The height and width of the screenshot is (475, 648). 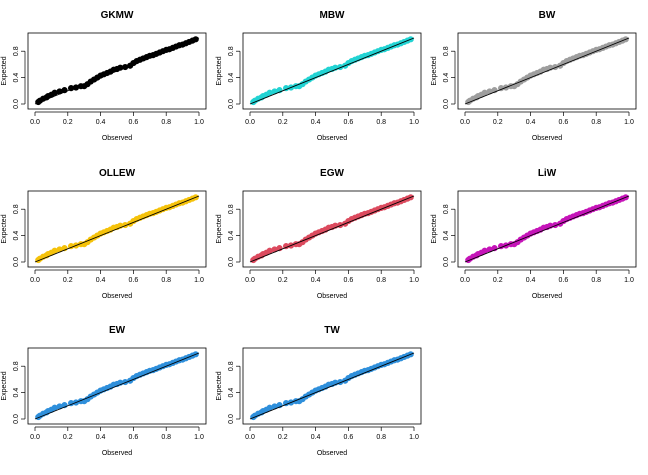 What do you see at coordinates (117, 330) in the screenshot?
I see `panel-title: EW` at bounding box center [117, 330].